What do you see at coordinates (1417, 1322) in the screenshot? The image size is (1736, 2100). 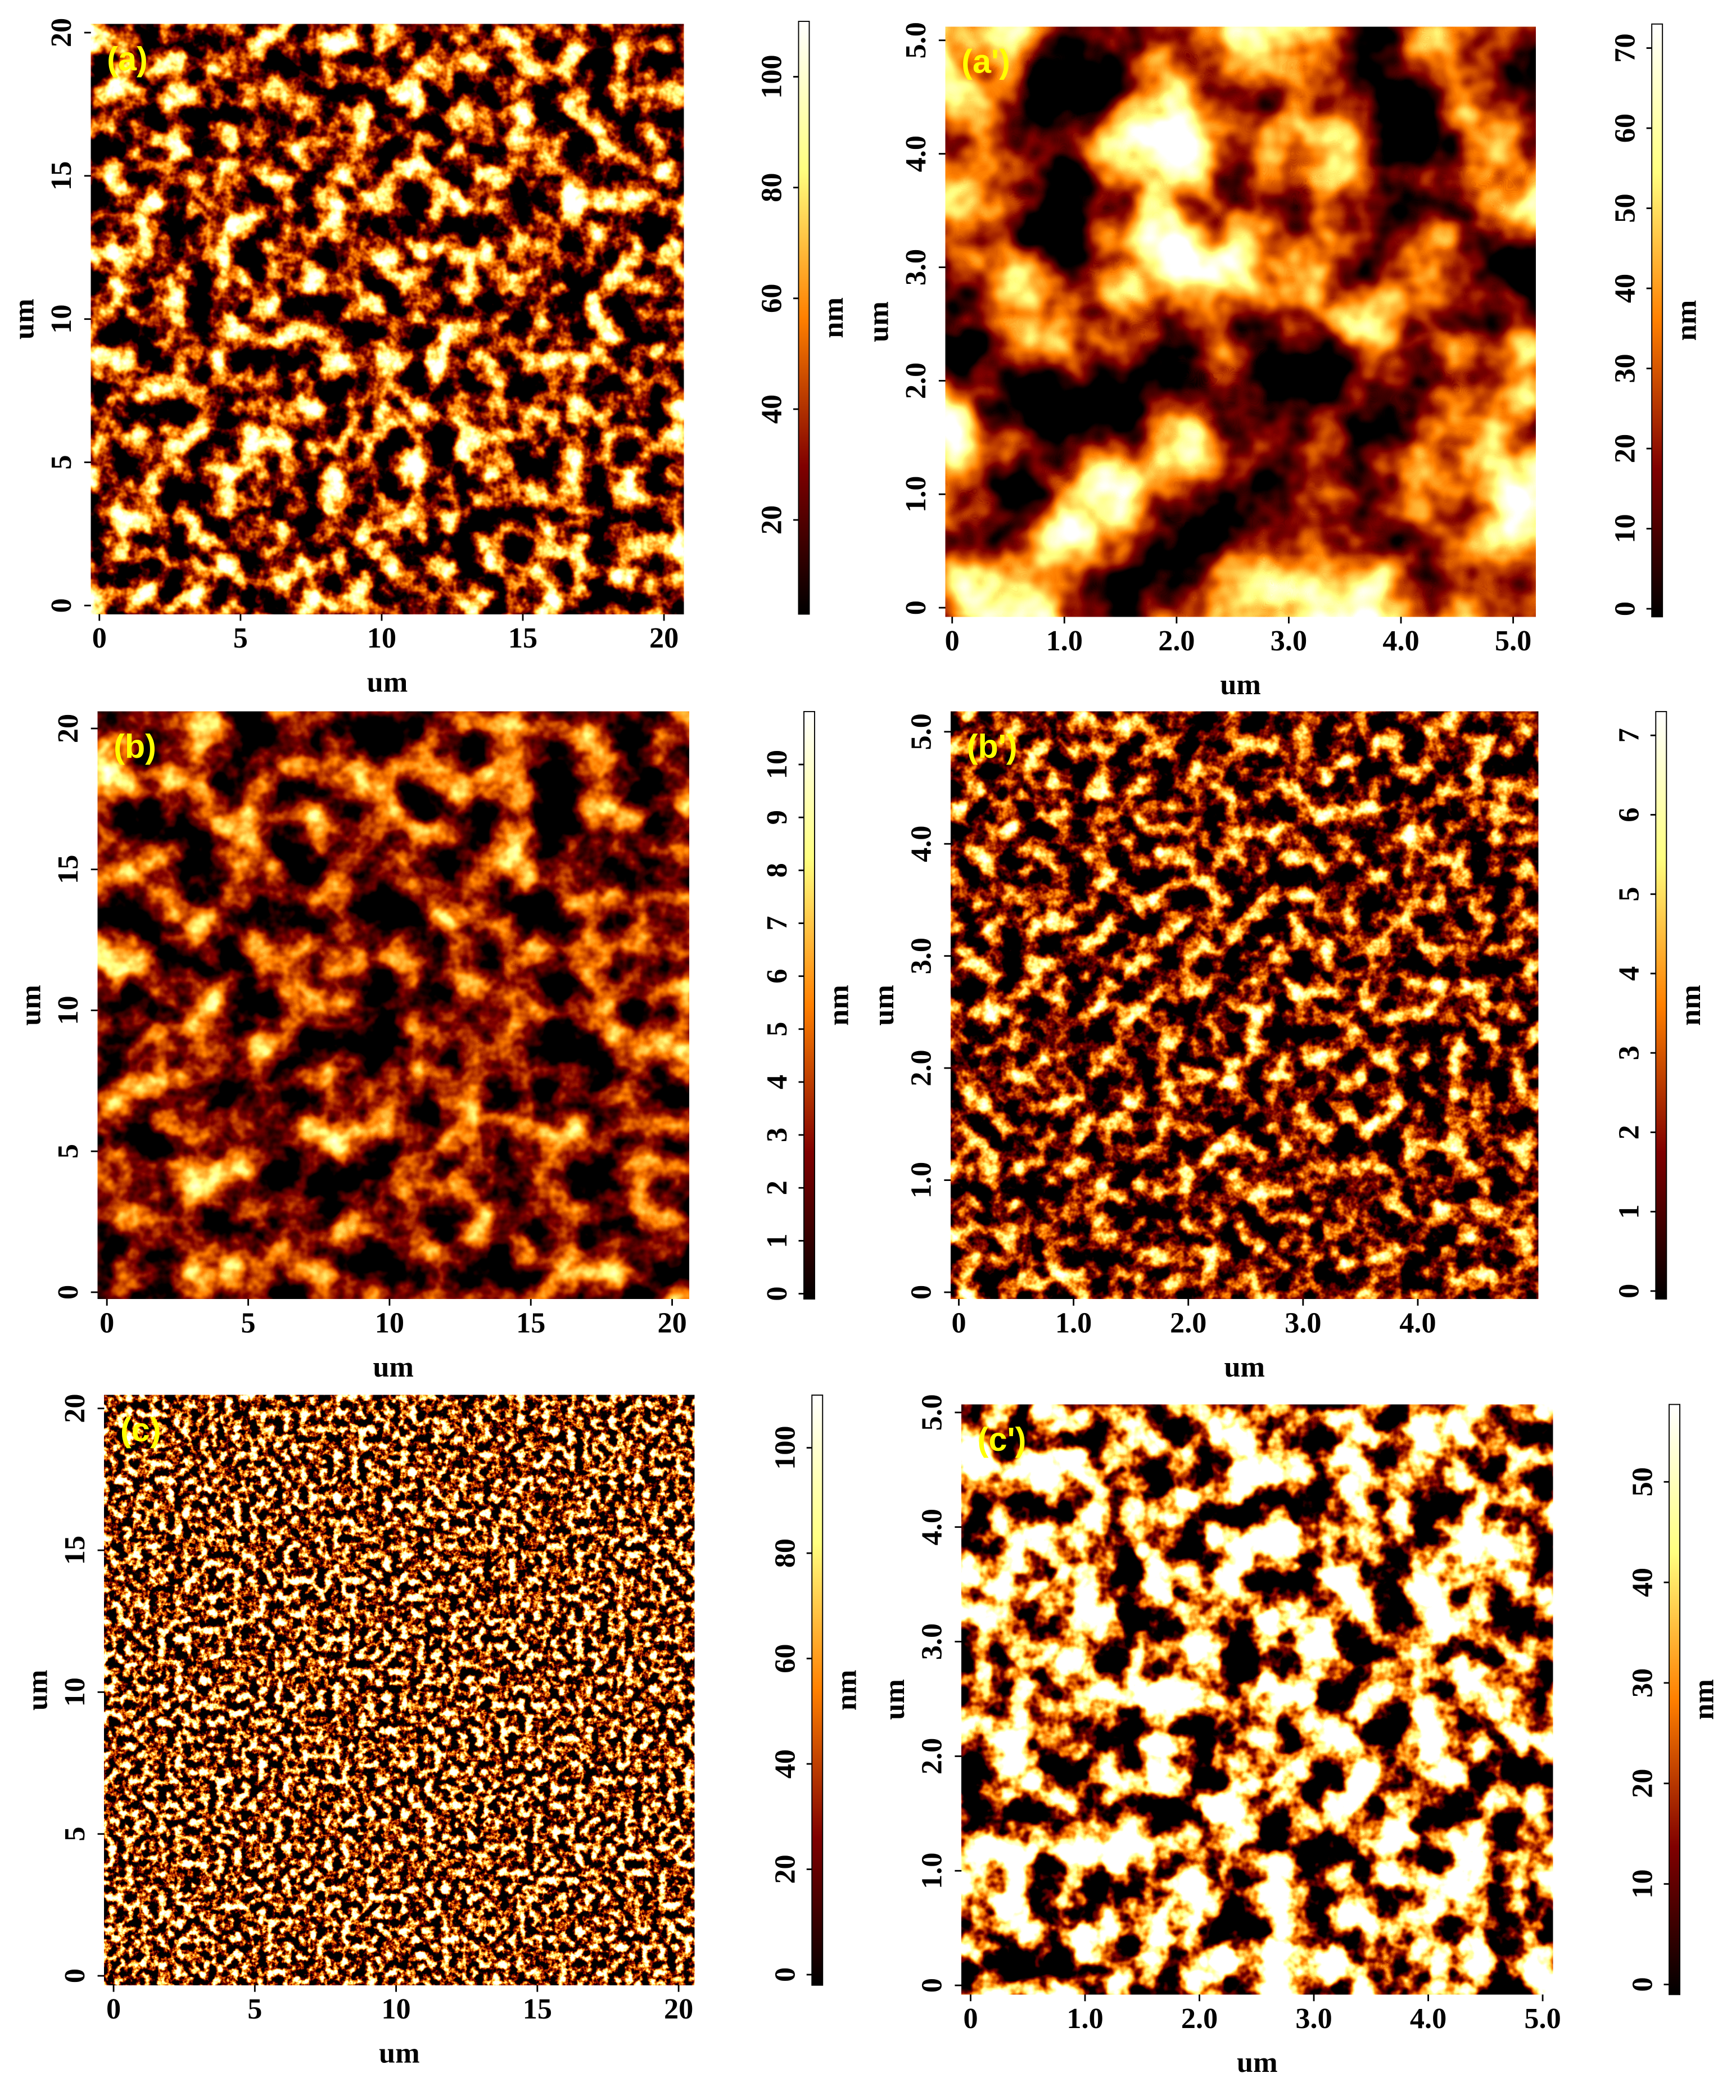 I see `x-tick-label: 4.0` at bounding box center [1417, 1322].